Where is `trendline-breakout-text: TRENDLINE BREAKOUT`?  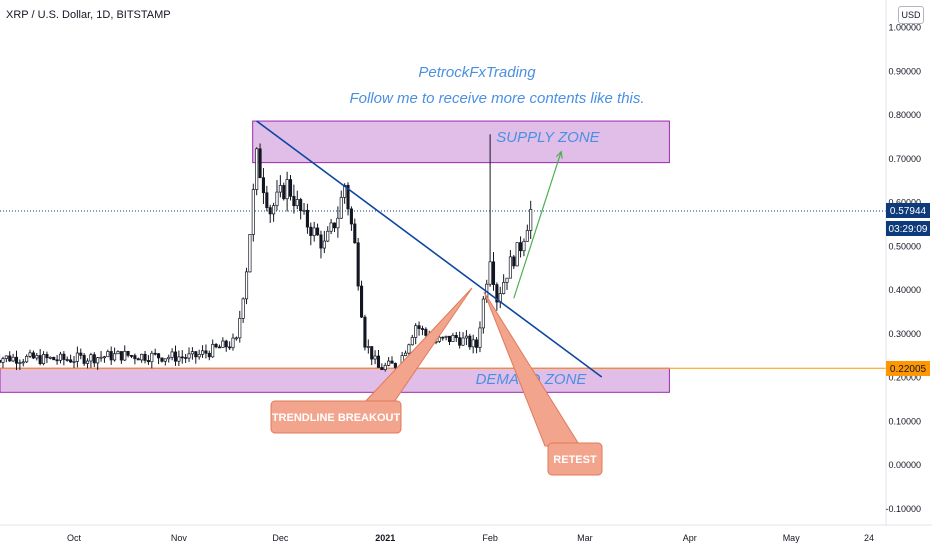 trendline-breakout-text: TRENDLINE BREAKOUT is located at coordinates (336, 418).